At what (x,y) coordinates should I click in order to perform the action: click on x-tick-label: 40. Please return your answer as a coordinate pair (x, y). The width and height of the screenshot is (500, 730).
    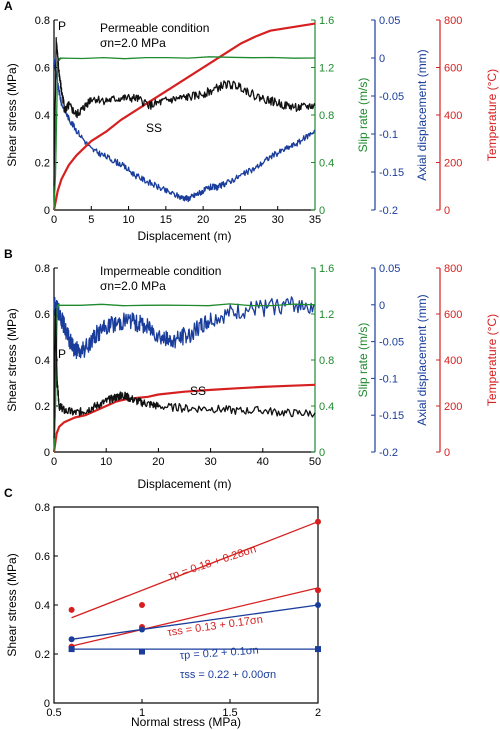
    Looking at the image, I should click on (263, 462).